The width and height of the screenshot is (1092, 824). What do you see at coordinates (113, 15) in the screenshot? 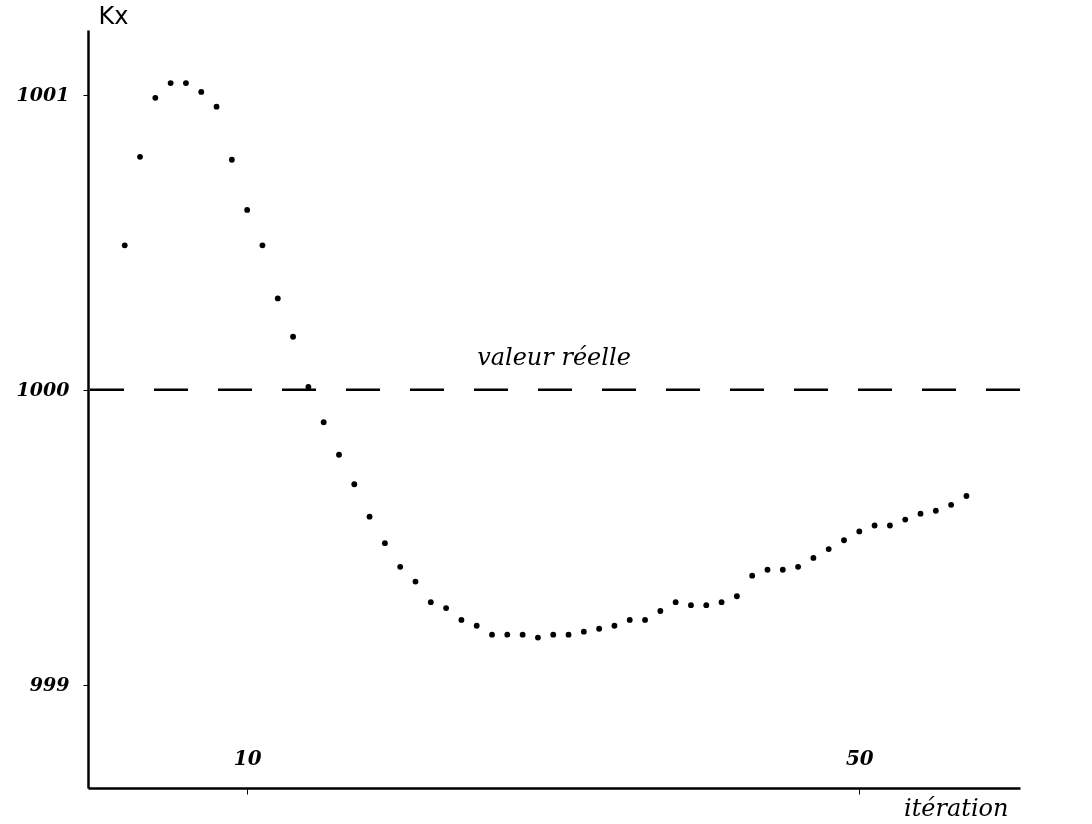
I see `y-axis-title: Kx` at bounding box center [113, 15].